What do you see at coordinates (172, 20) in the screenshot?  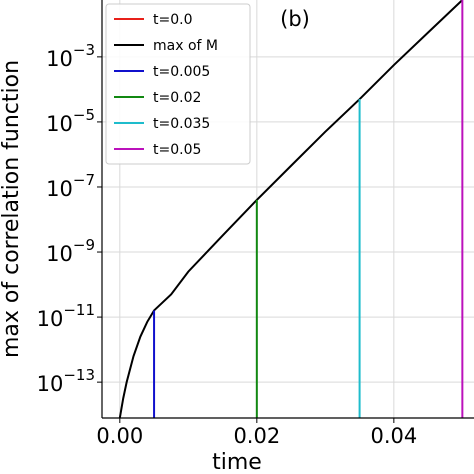 I see `legend-label: t=0.0` at bounding box center [172, 20].